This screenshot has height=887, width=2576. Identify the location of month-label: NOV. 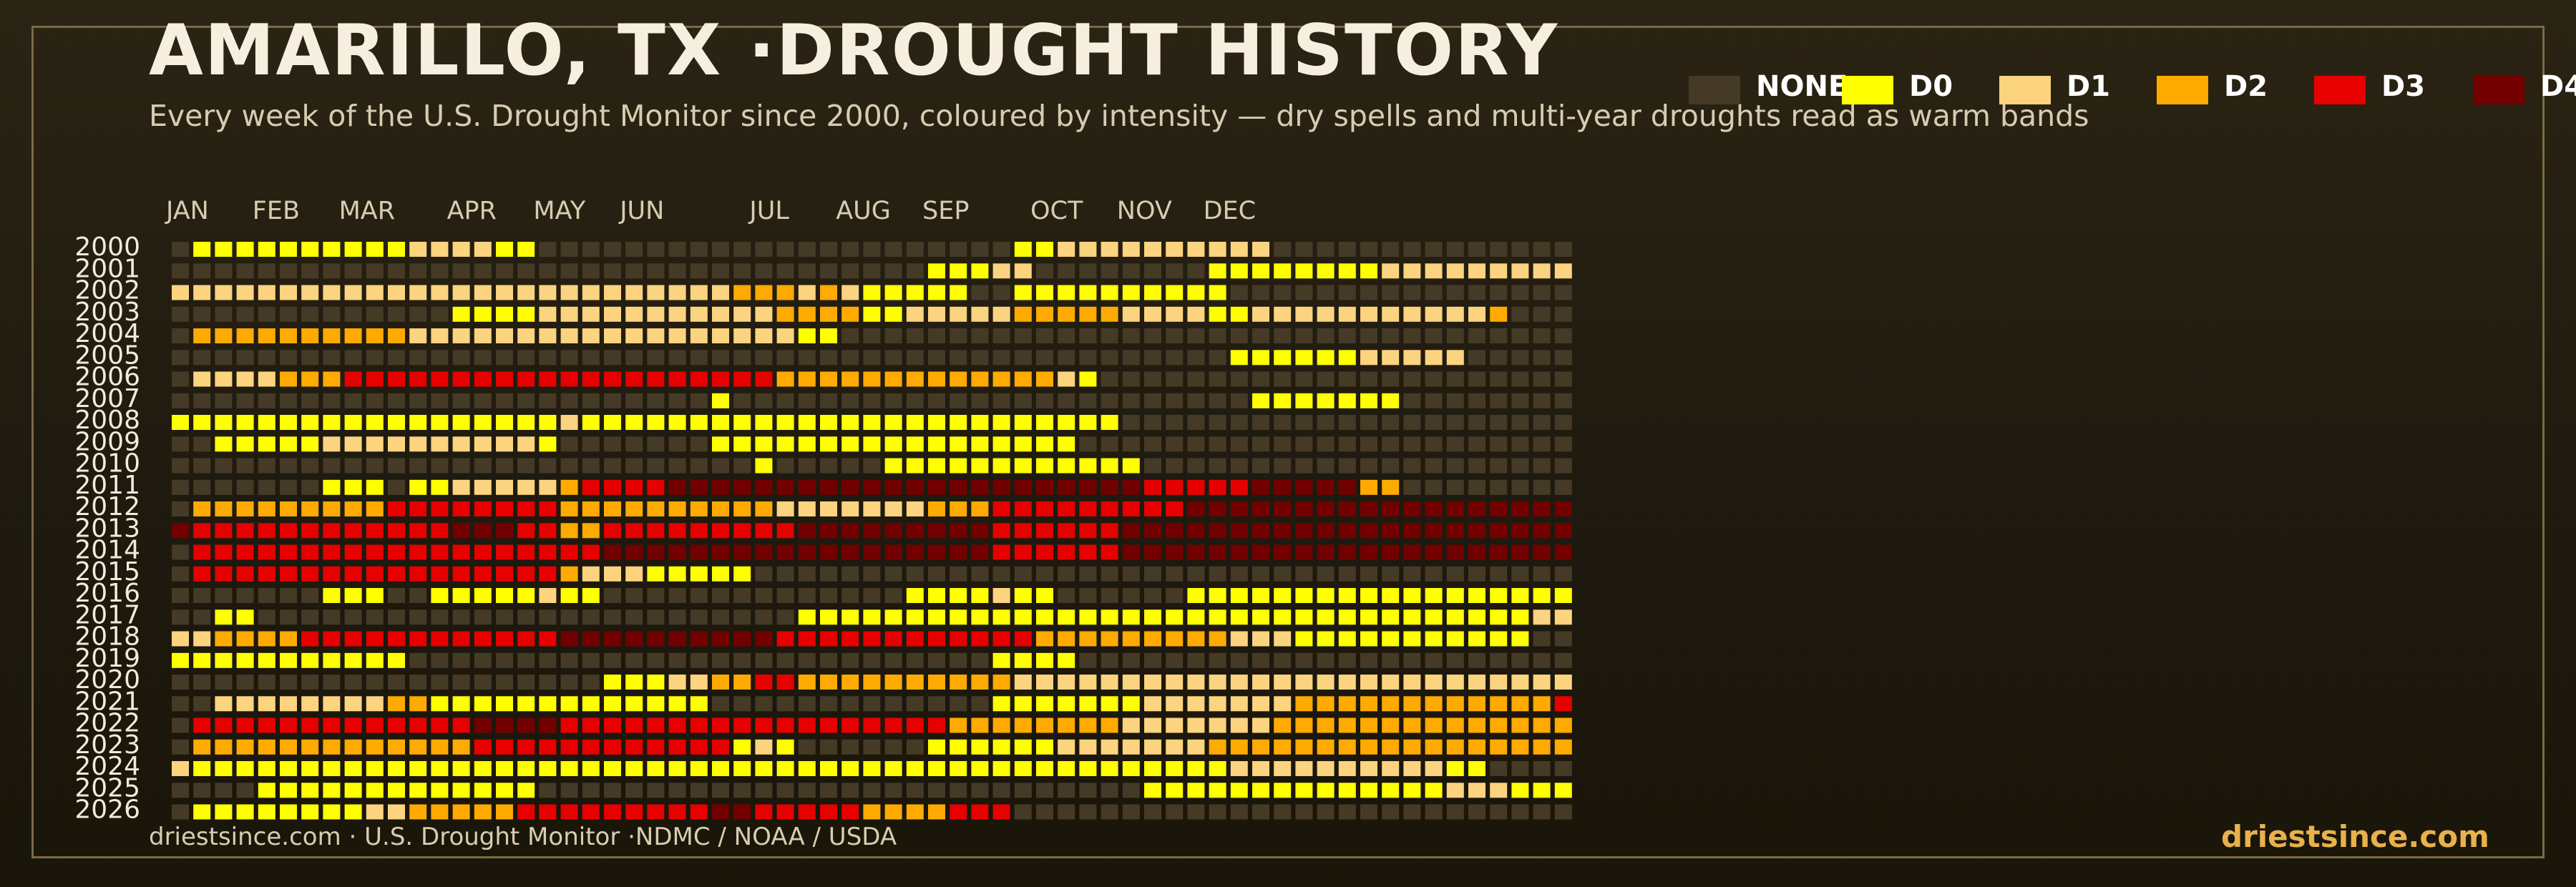
(1144, 211).